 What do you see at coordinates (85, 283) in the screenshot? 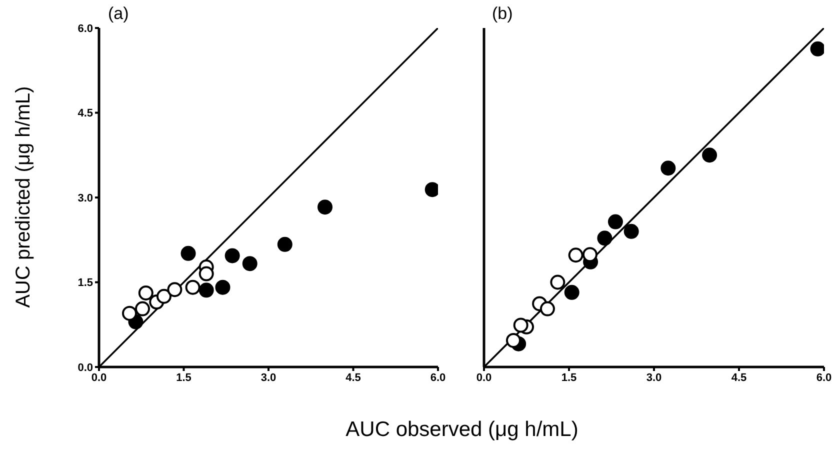
I see `y-tick-label: 1.5` at bounding box center [85, 283].